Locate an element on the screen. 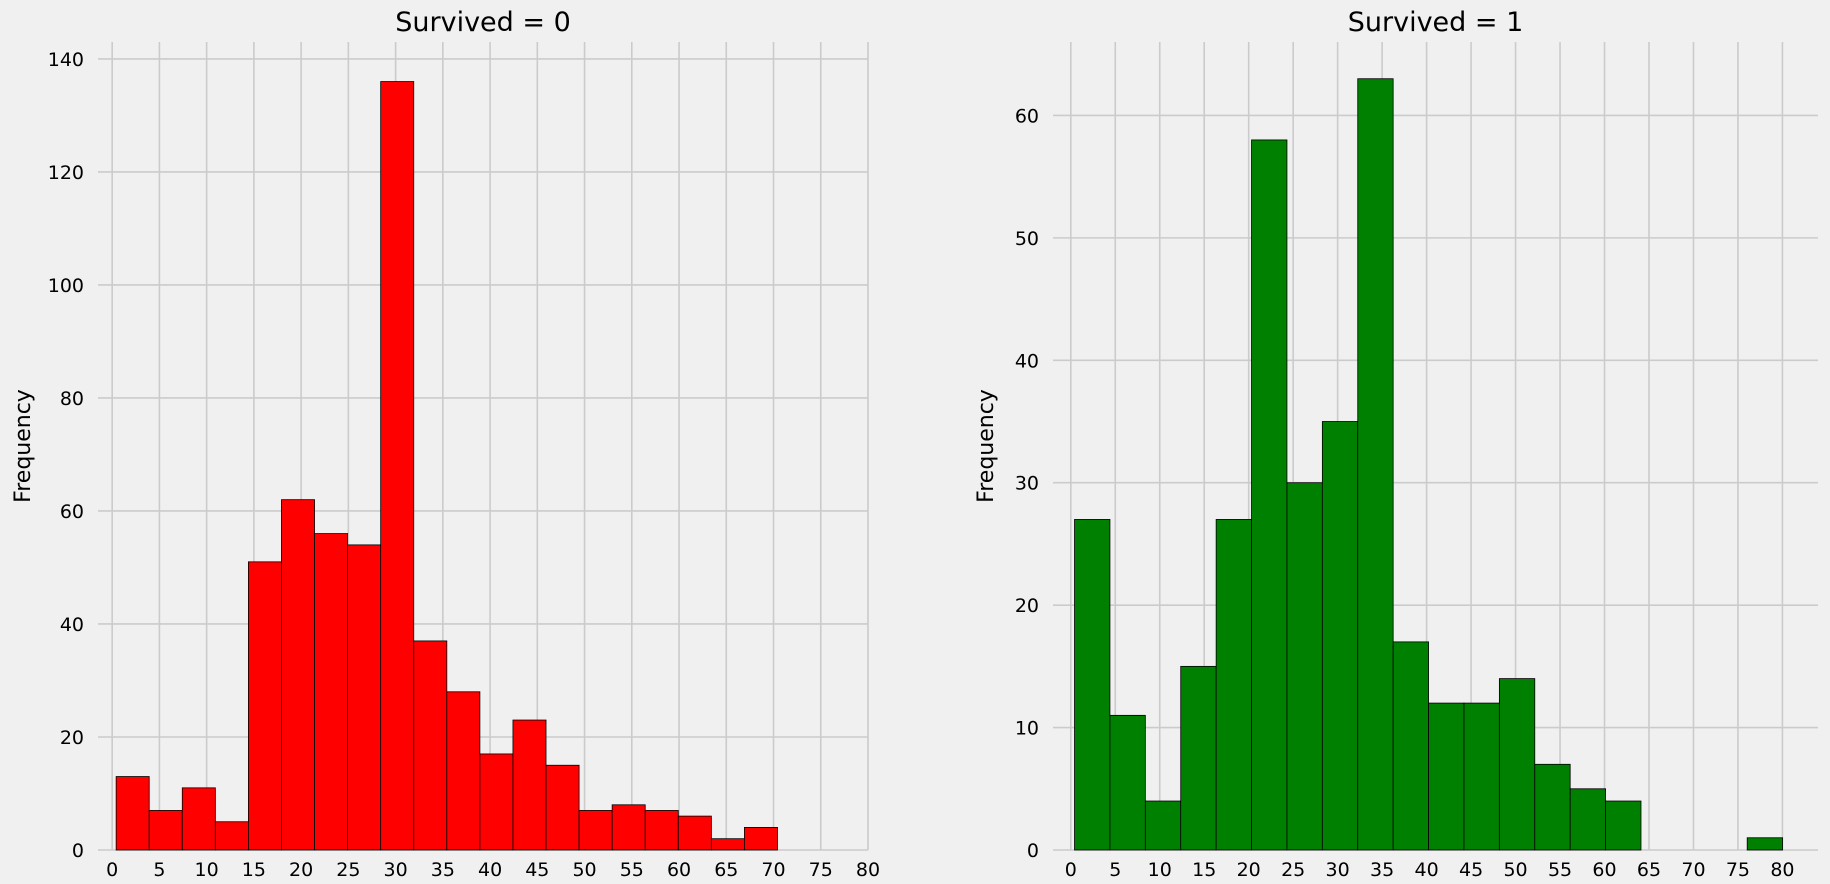  y-tick-label: 50 is located at coordinates (1027, 239).